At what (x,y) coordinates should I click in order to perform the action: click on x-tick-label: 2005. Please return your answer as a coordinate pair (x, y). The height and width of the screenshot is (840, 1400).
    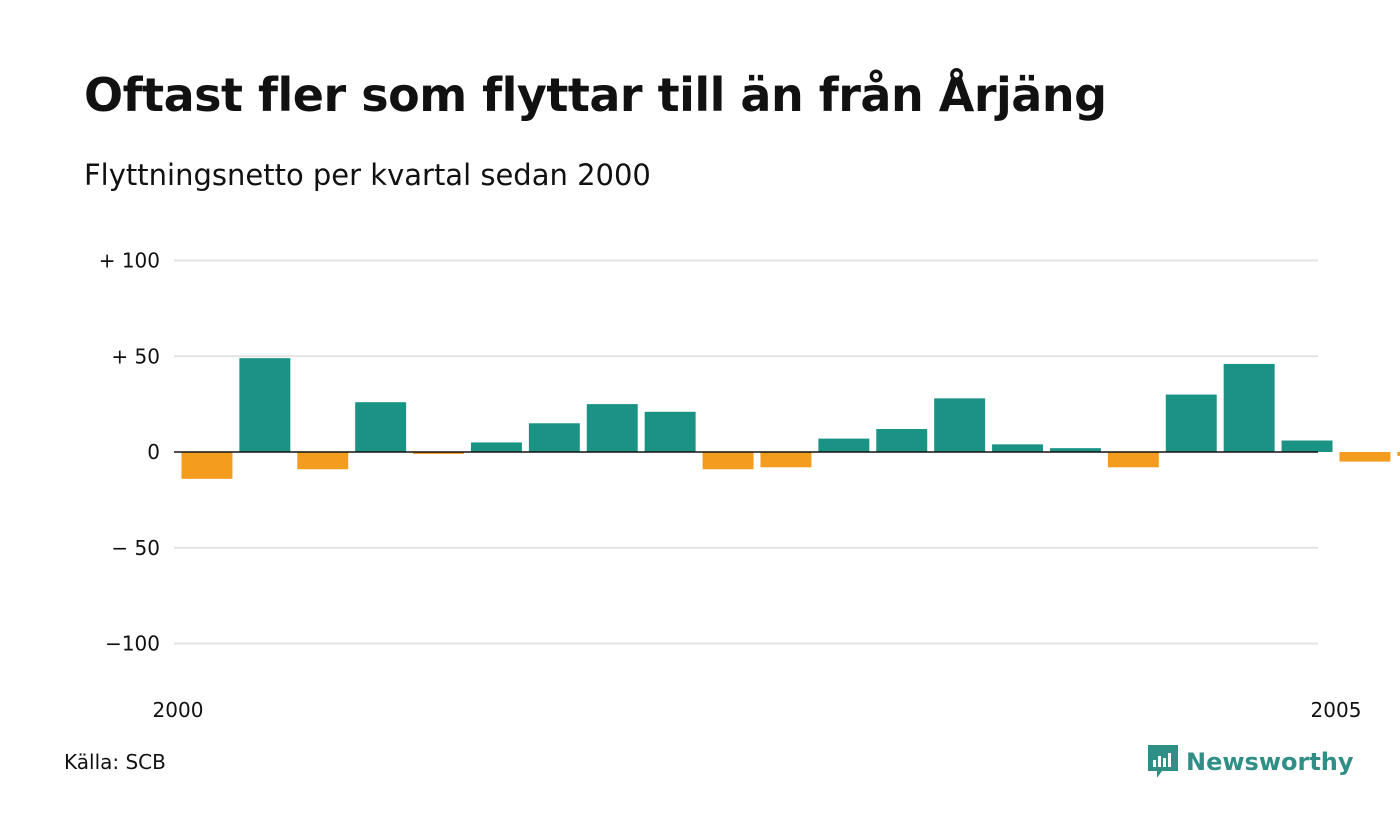
    Looking at the image, I should click on (1336, 710).